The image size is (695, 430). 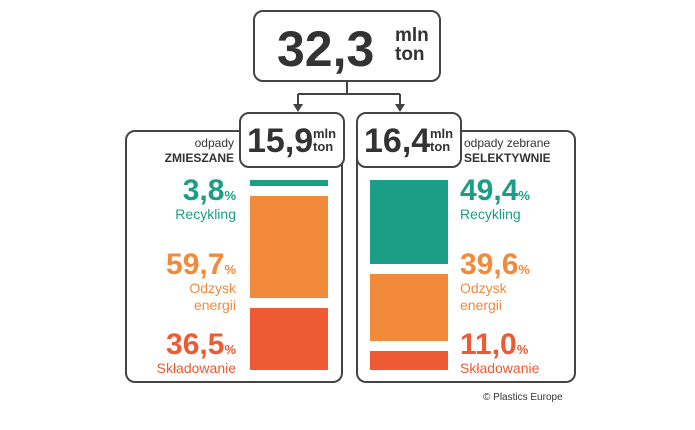 I want to click on value-label: 59,7%, so click(x=181, y=265).